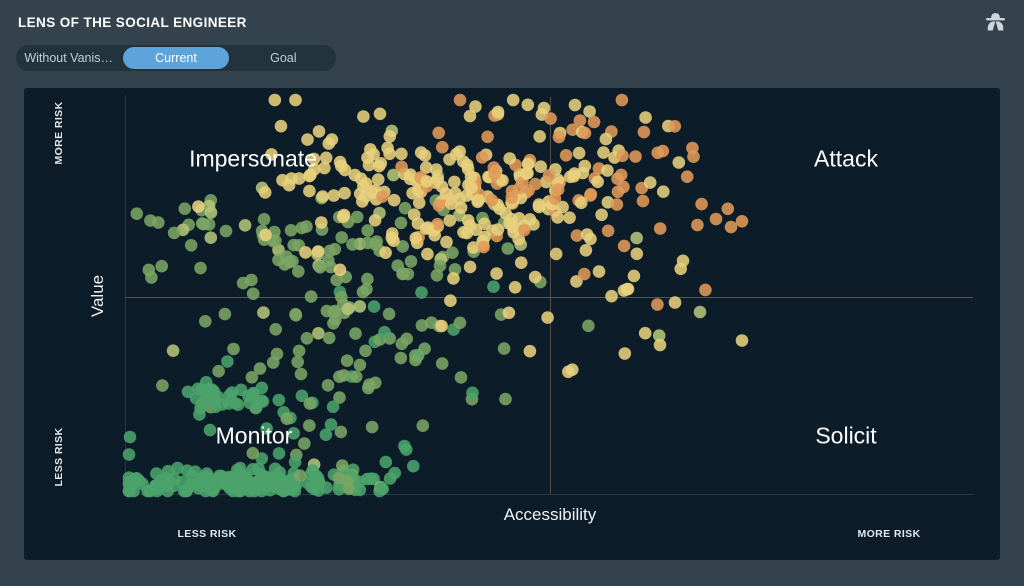  I want to click on y-less-risk-label: LESS RISK, so click(59, 457).